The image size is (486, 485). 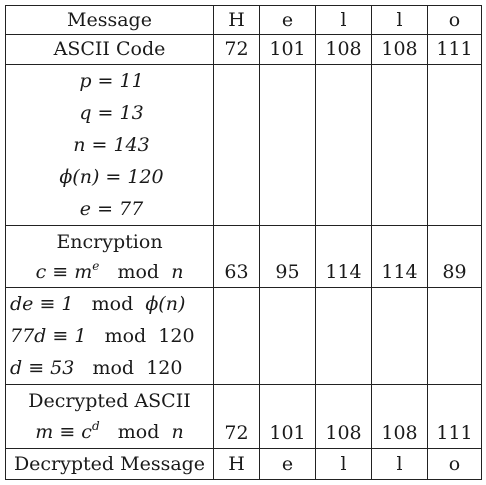 What do you see at coordinates (236, 416) in the screenshot?
I see `decrypted-ascii-value: 72` at bounding box center [236, 416].